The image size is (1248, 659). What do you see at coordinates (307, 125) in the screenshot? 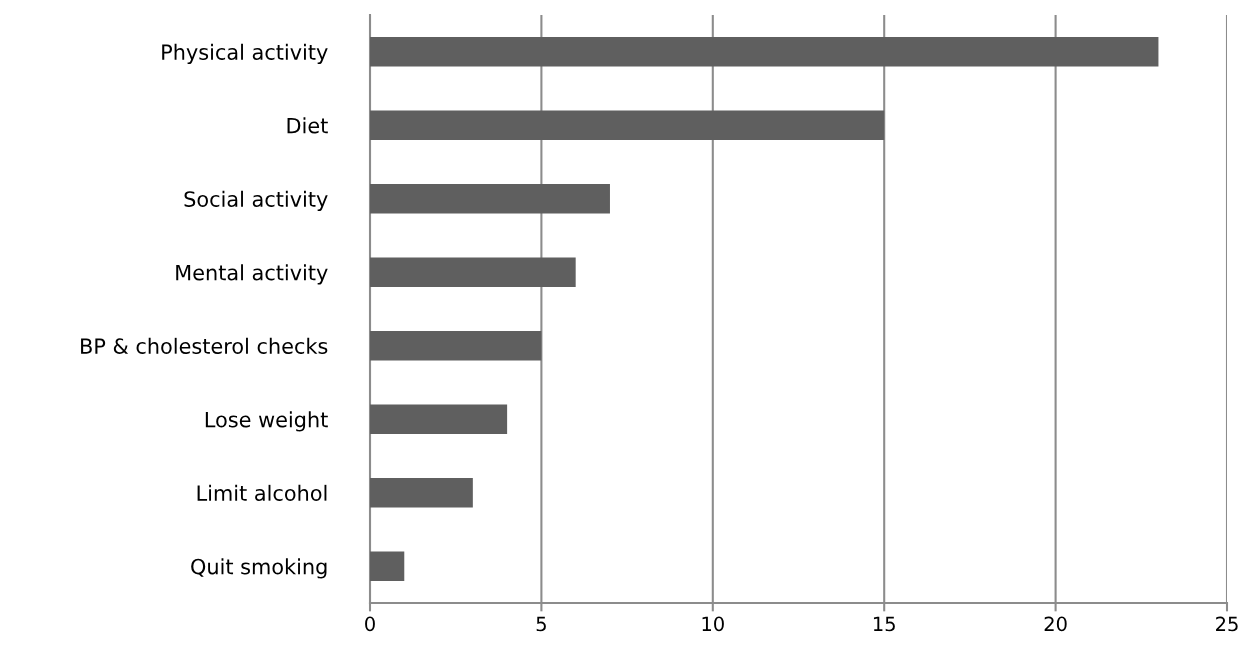
I see `y-tick-label: Diet` at bounding box center [307, 125].